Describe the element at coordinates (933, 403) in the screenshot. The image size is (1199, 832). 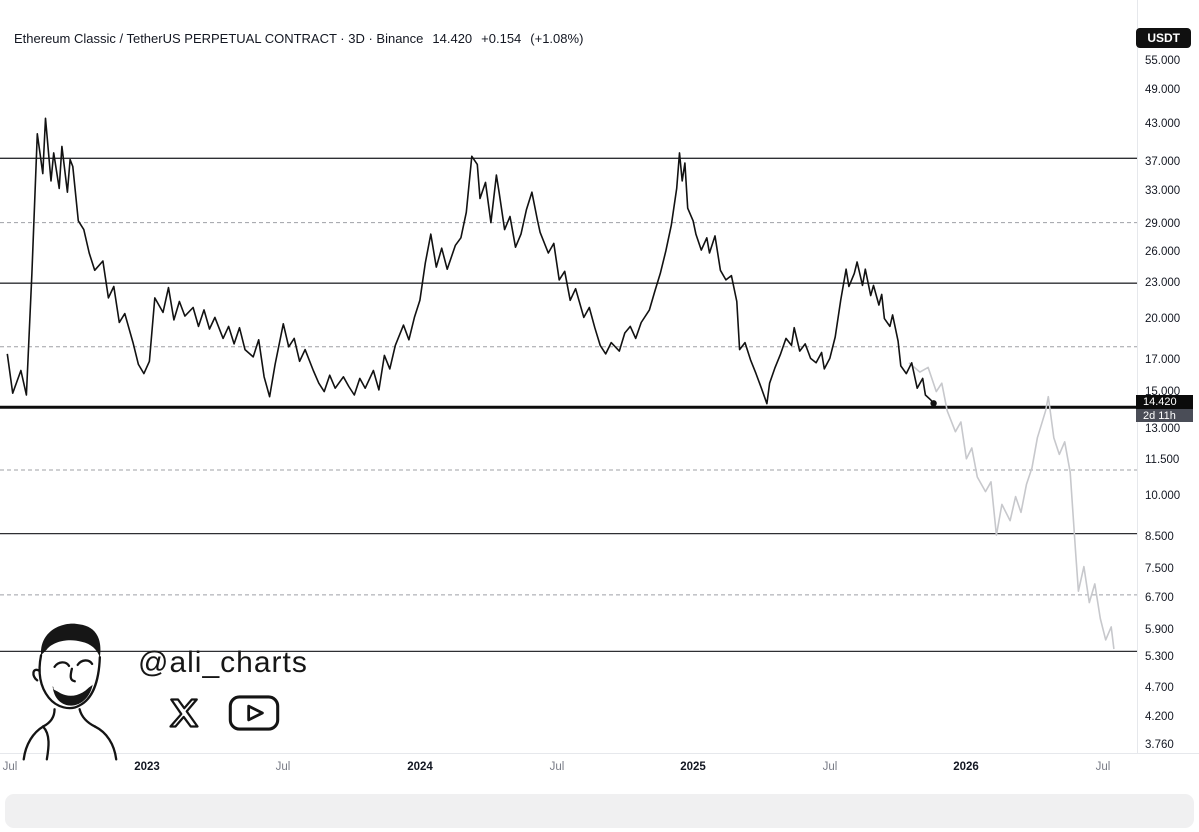
I see `last-price-dot` at that location.